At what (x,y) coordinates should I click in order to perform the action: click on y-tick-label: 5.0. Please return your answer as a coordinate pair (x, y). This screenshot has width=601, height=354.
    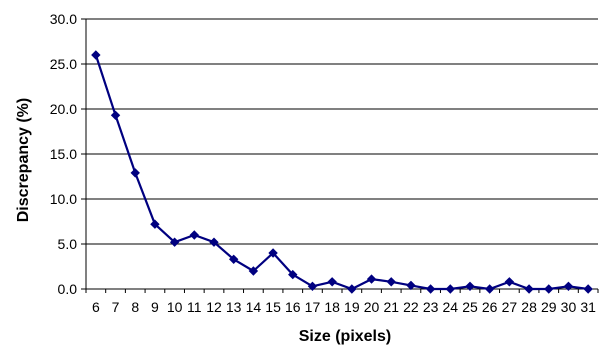
    Looking at the image, I should click on (68, 244).